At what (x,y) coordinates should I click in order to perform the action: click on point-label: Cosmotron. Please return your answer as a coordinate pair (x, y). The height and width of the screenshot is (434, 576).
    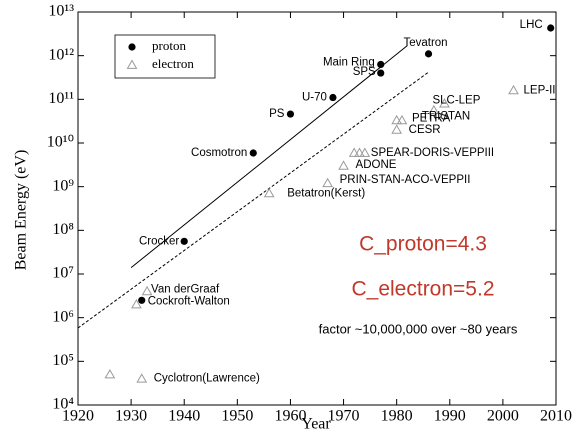
    Looking at the image, I should click on (219, 153).